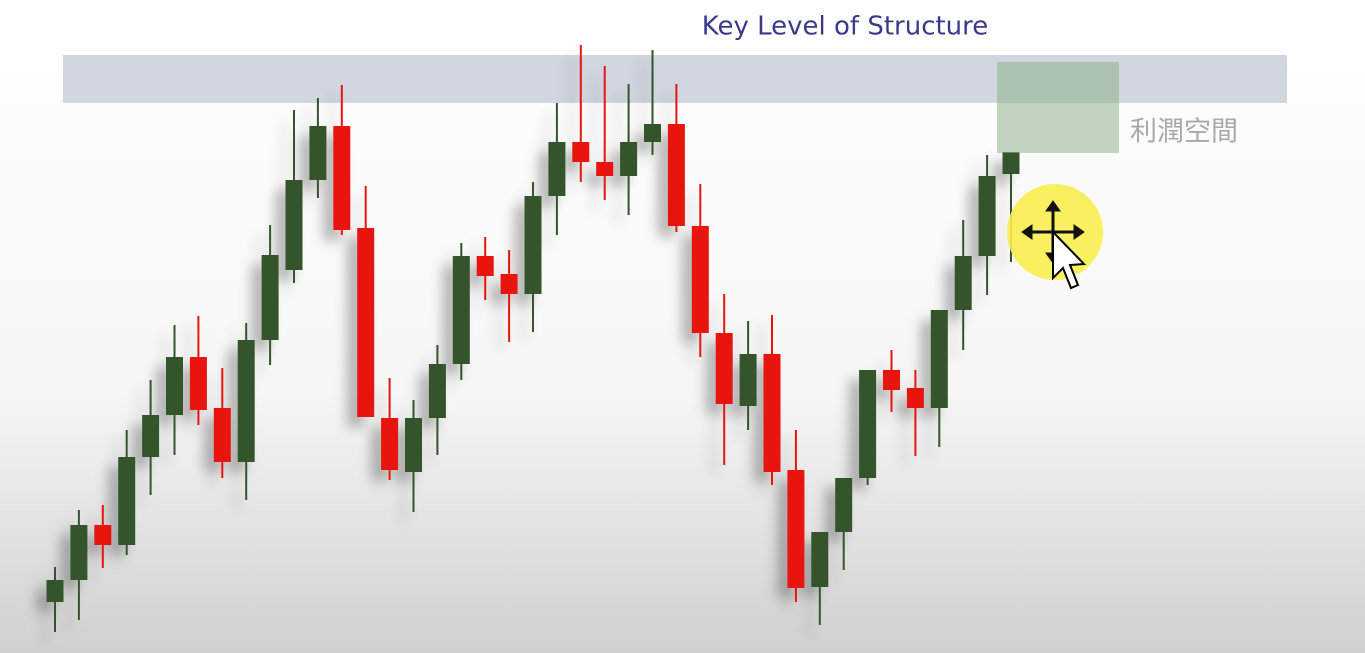 Image resolution: width=1365 pixels, height=653 pixels. What do you see at coordinates (1058, 107) in the screenshot?
I see `profit-zone` at bounding box center [1058, 107].